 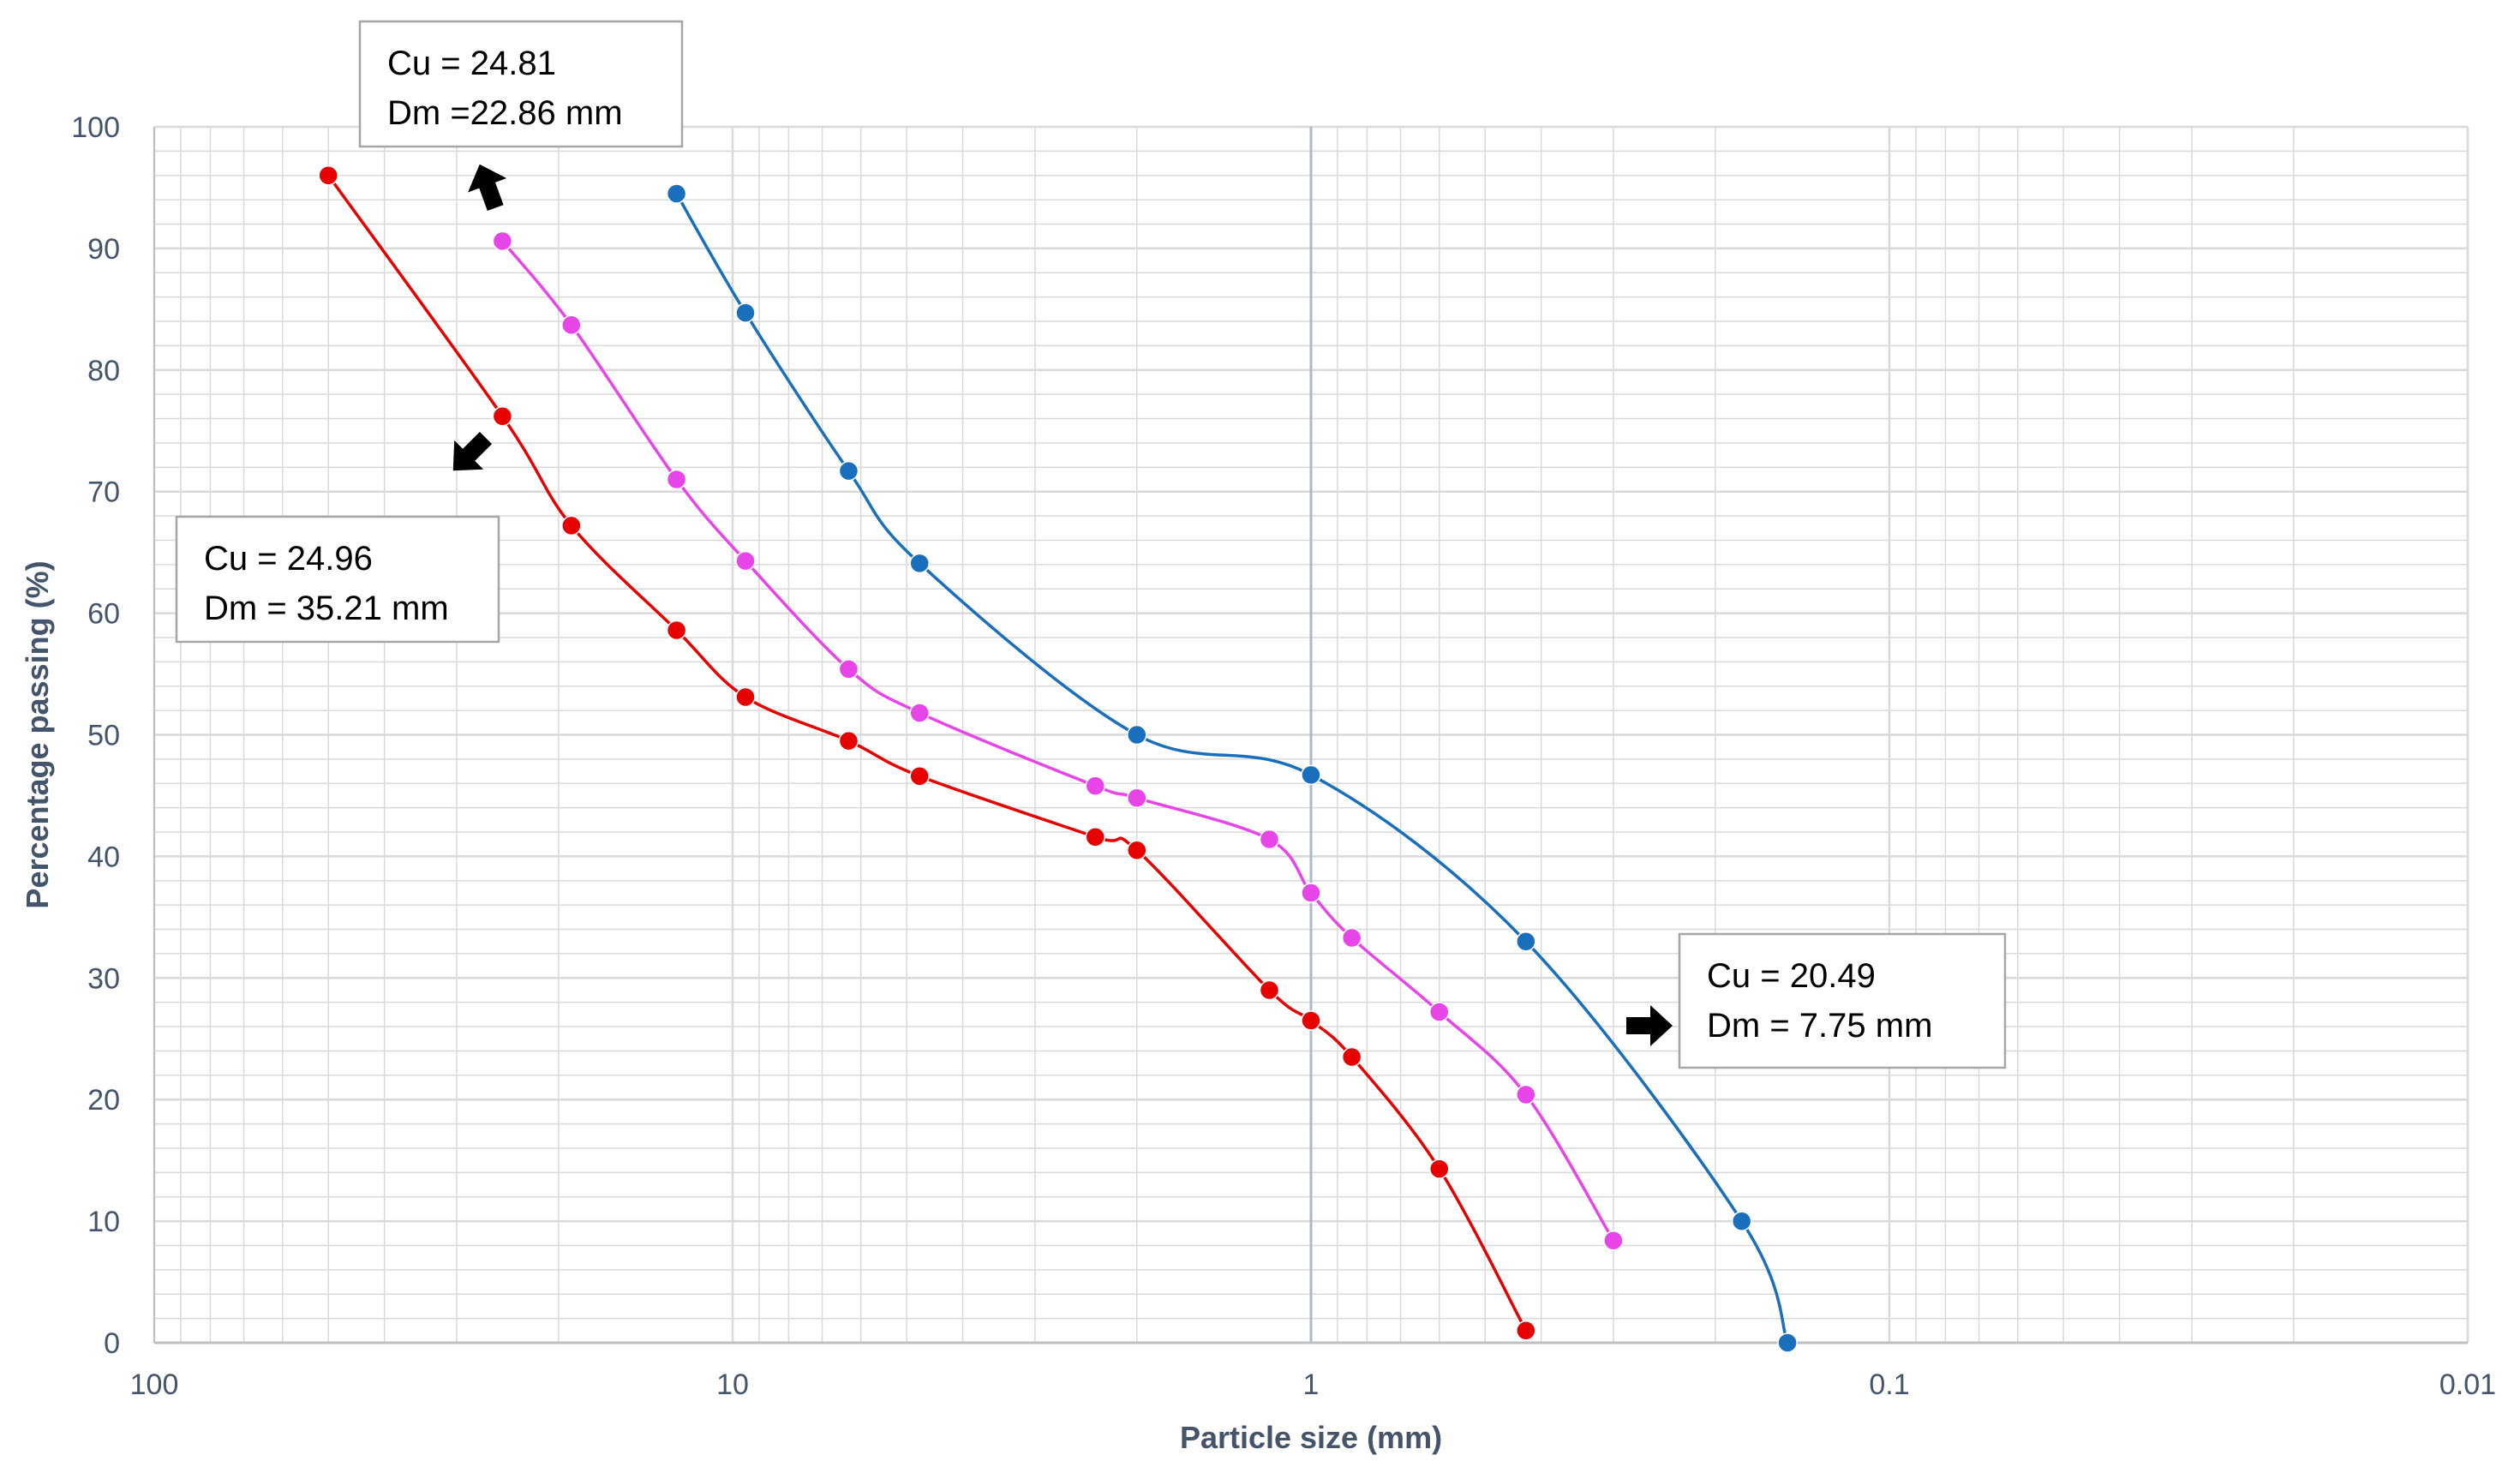 I want to click on x-axis-title: Particle size (mm), so click(x=1311, y=1438).